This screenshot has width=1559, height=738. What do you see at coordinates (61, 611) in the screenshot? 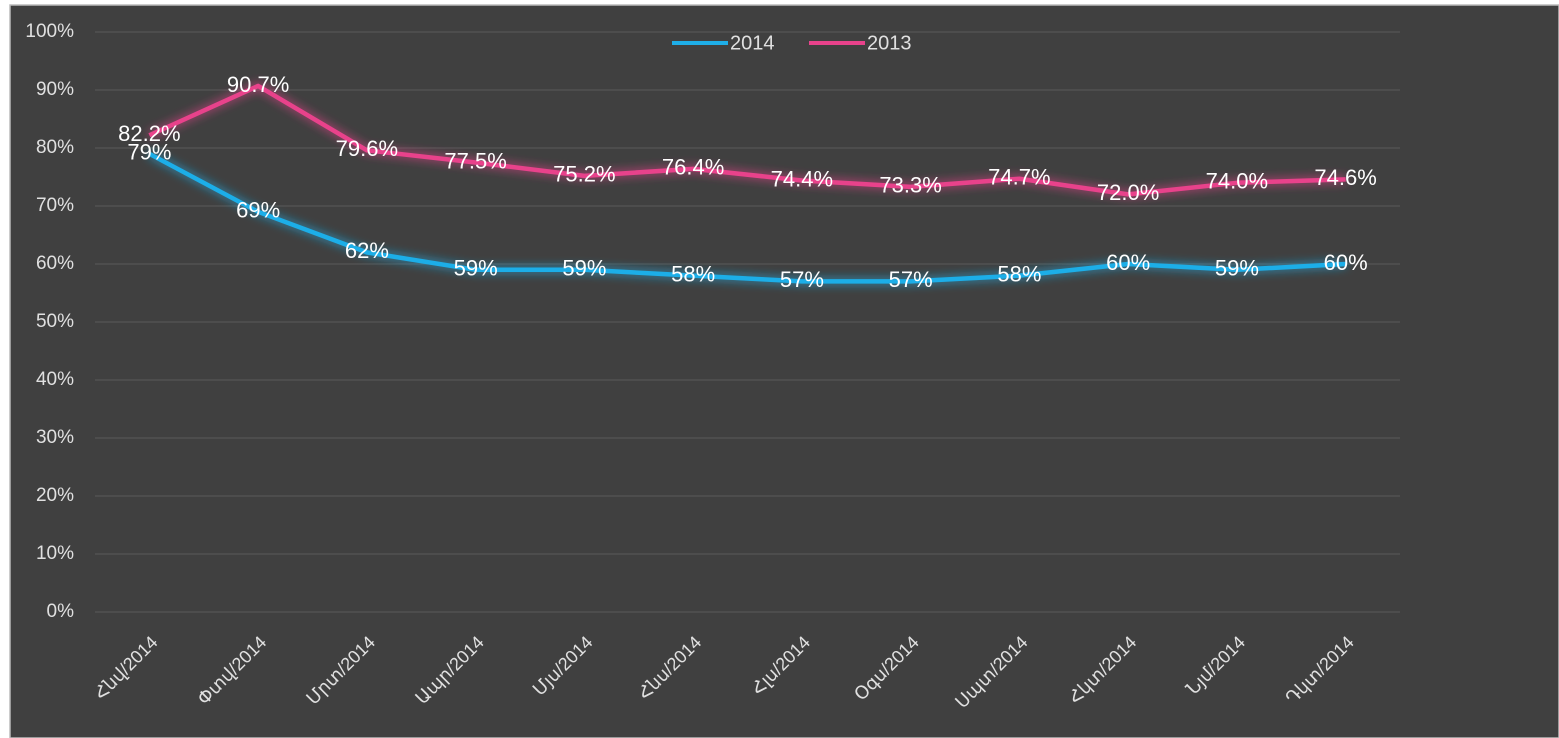
I see `y-tick-label: 0%` at bounding box center [61, 611].